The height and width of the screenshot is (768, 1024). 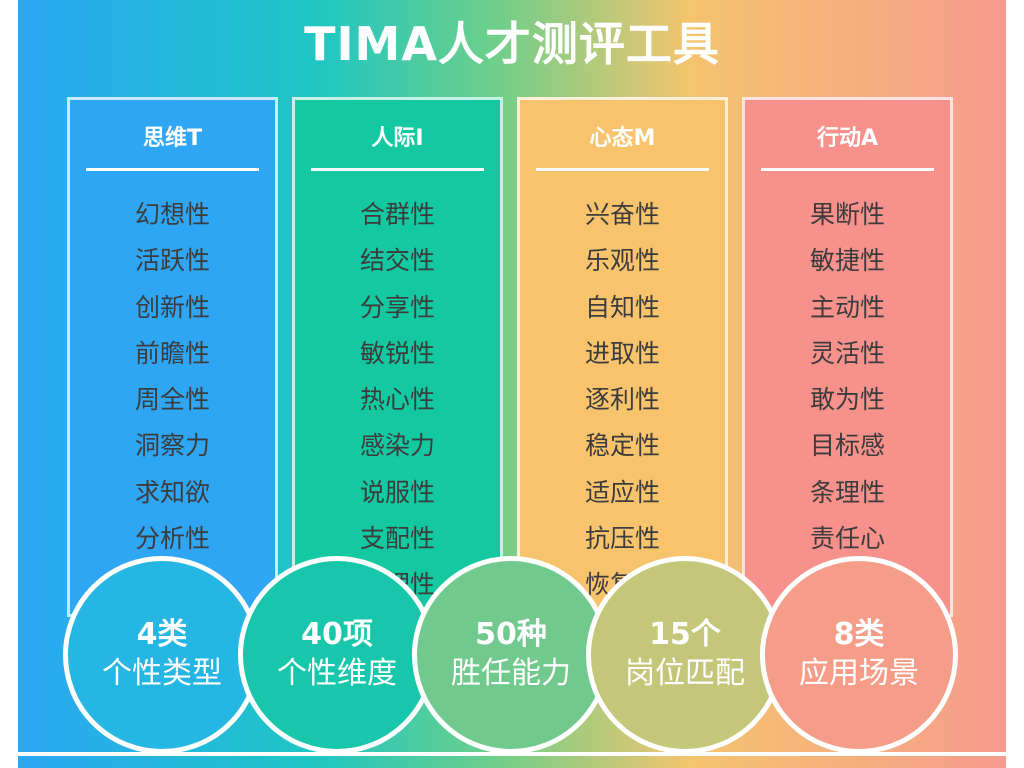 I want to click on trait-item: 稳定性, so click(x=622, y=446).